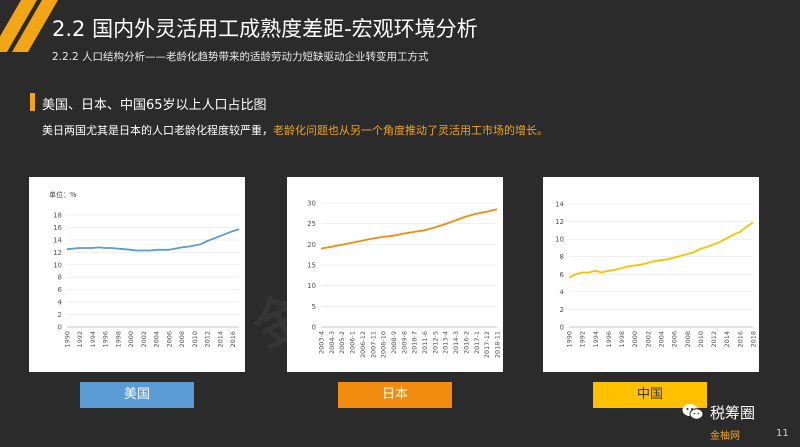  I want to click on x-tick-label: 2016-2, so click(466, 342).